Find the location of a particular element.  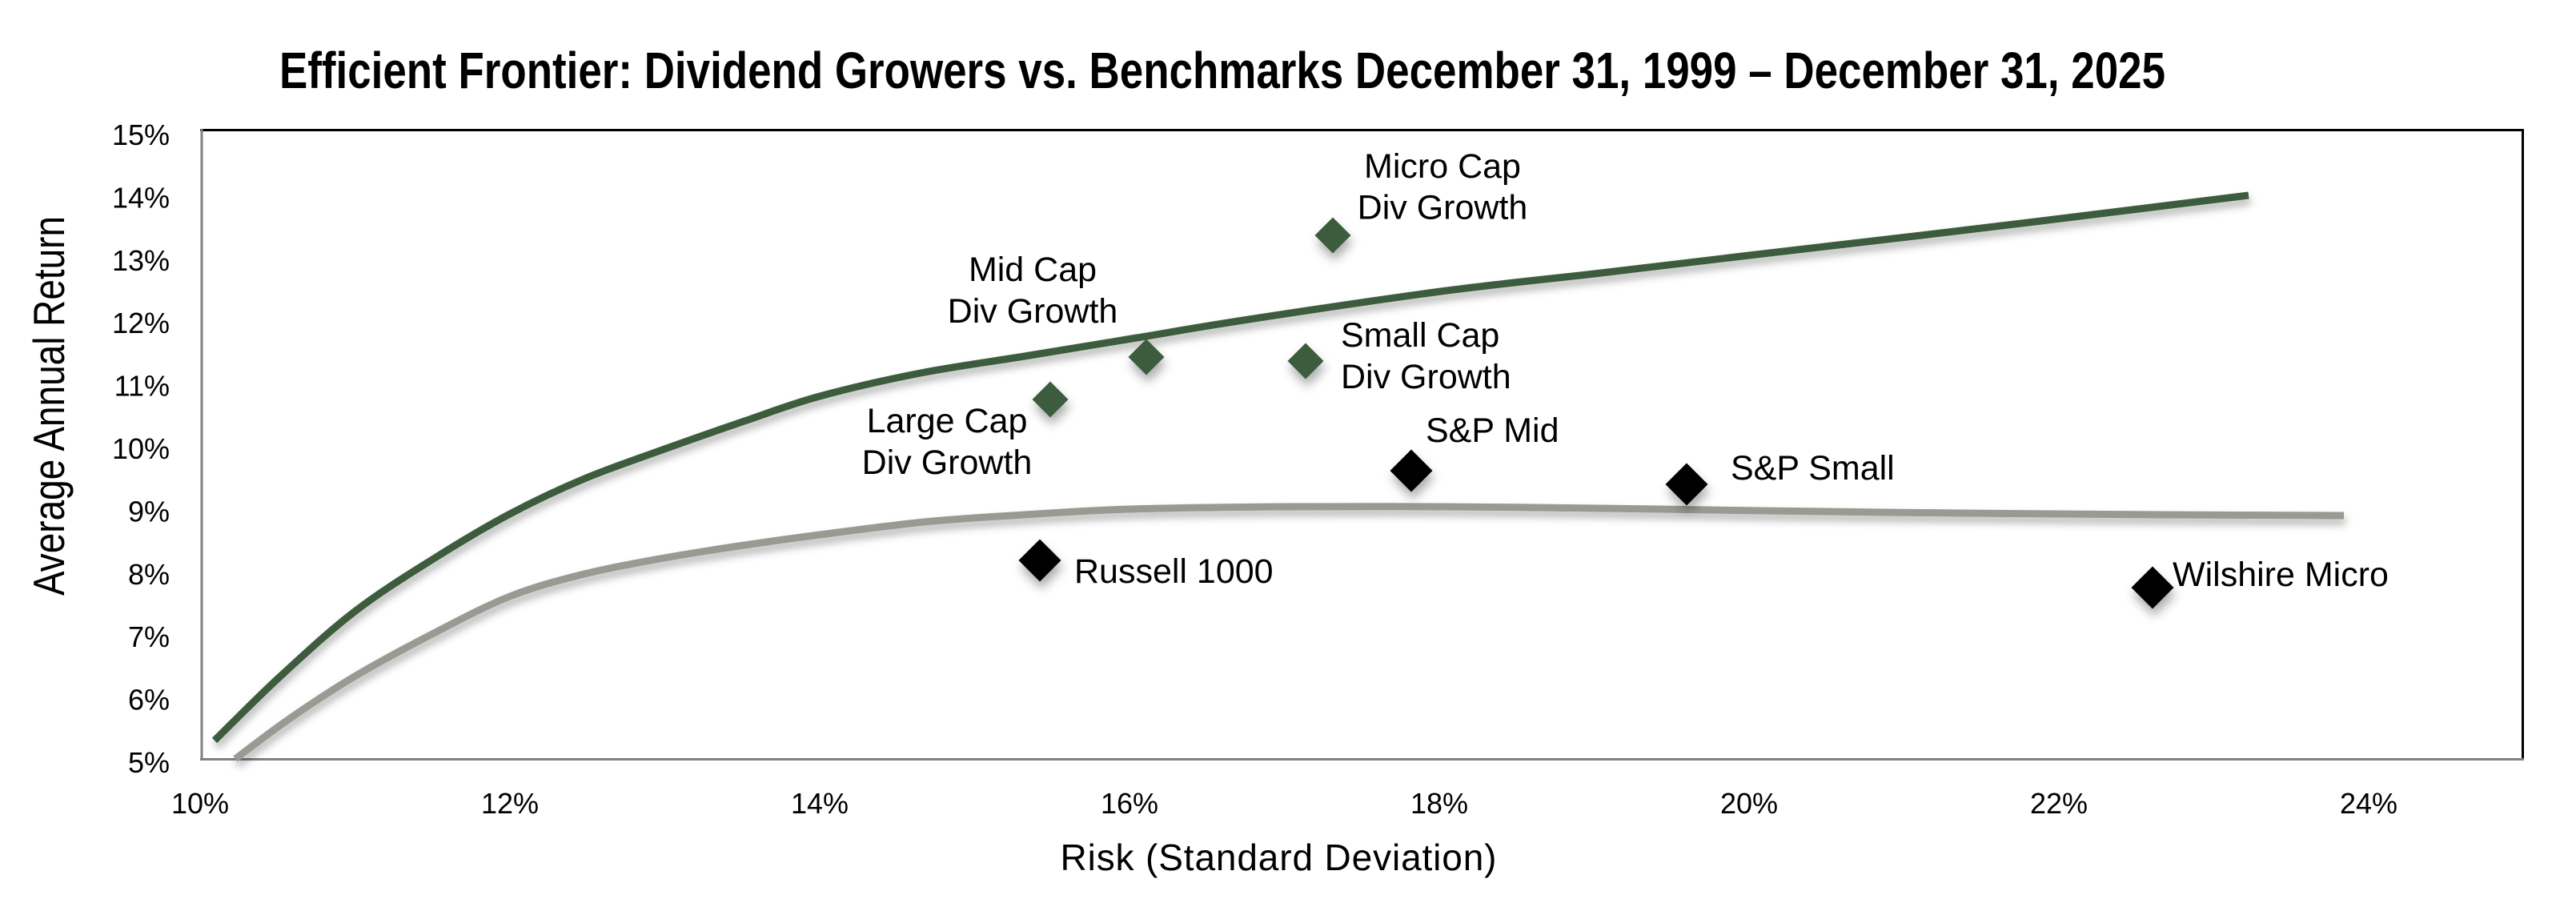

svg-text: Micro Cap is located at coordinates (1443, 166).